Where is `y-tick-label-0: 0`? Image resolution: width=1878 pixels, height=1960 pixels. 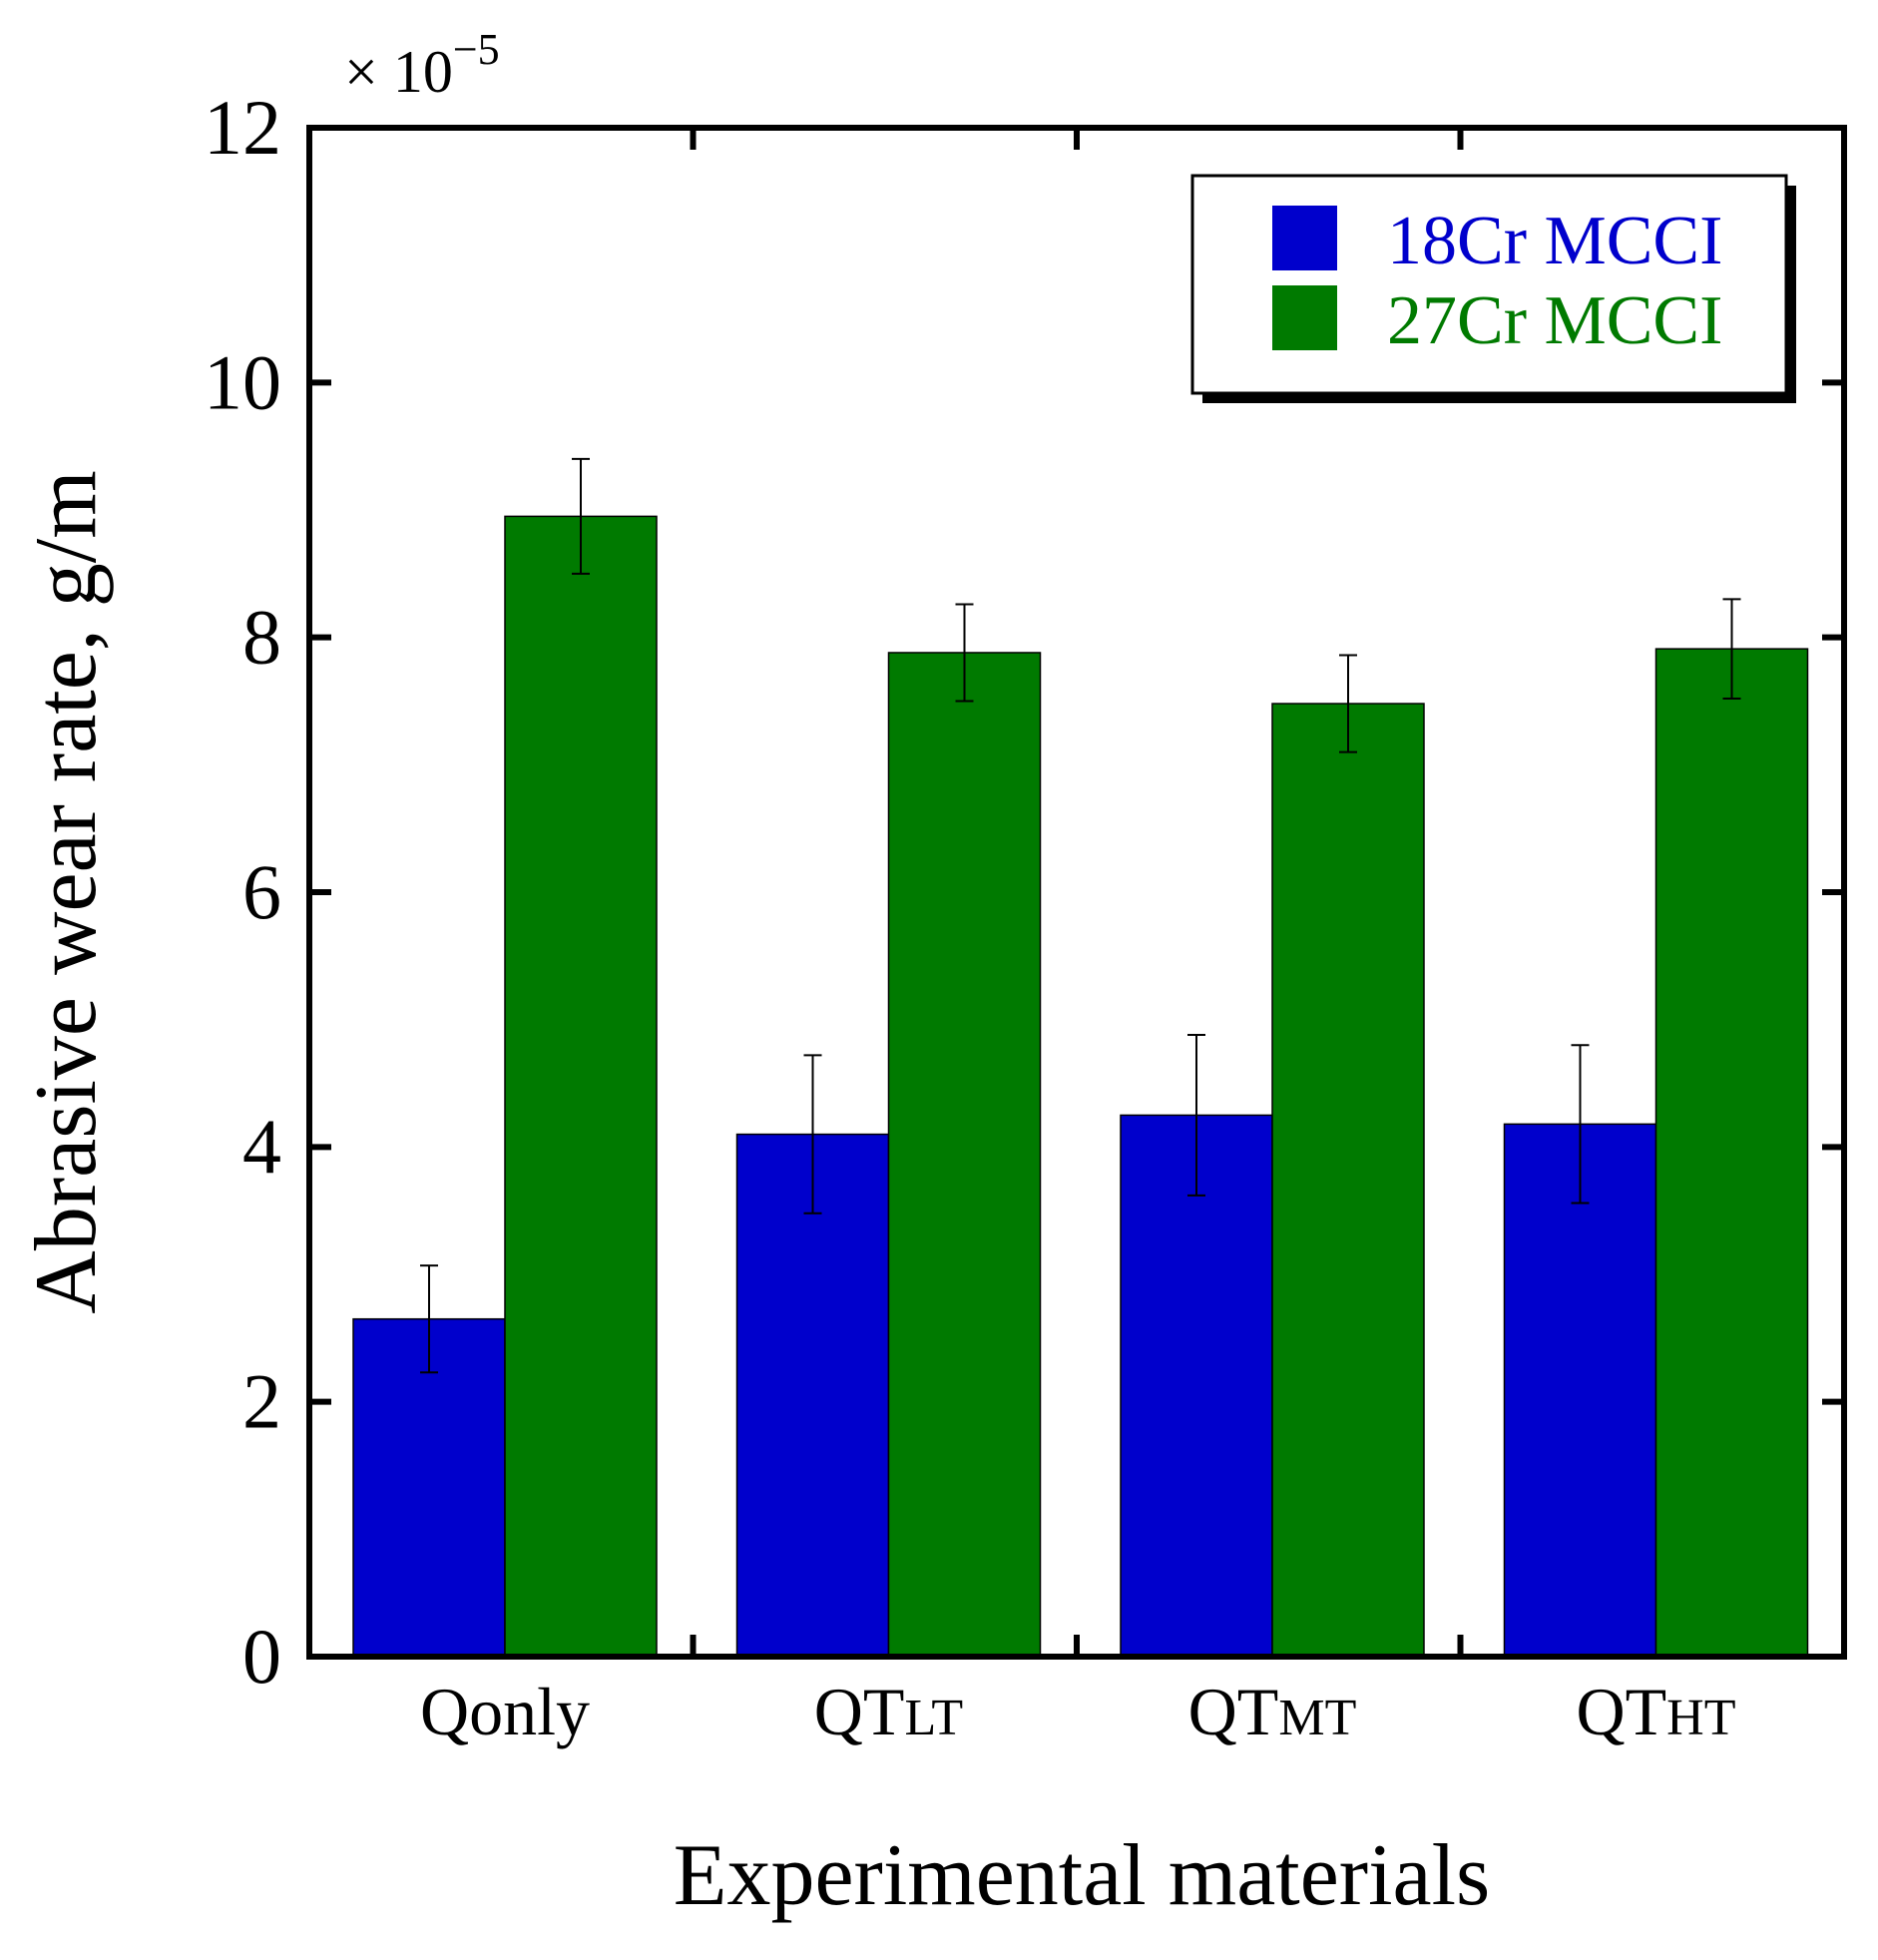
y-tick-label-0: 0 is located at coordinates (262, 1656).